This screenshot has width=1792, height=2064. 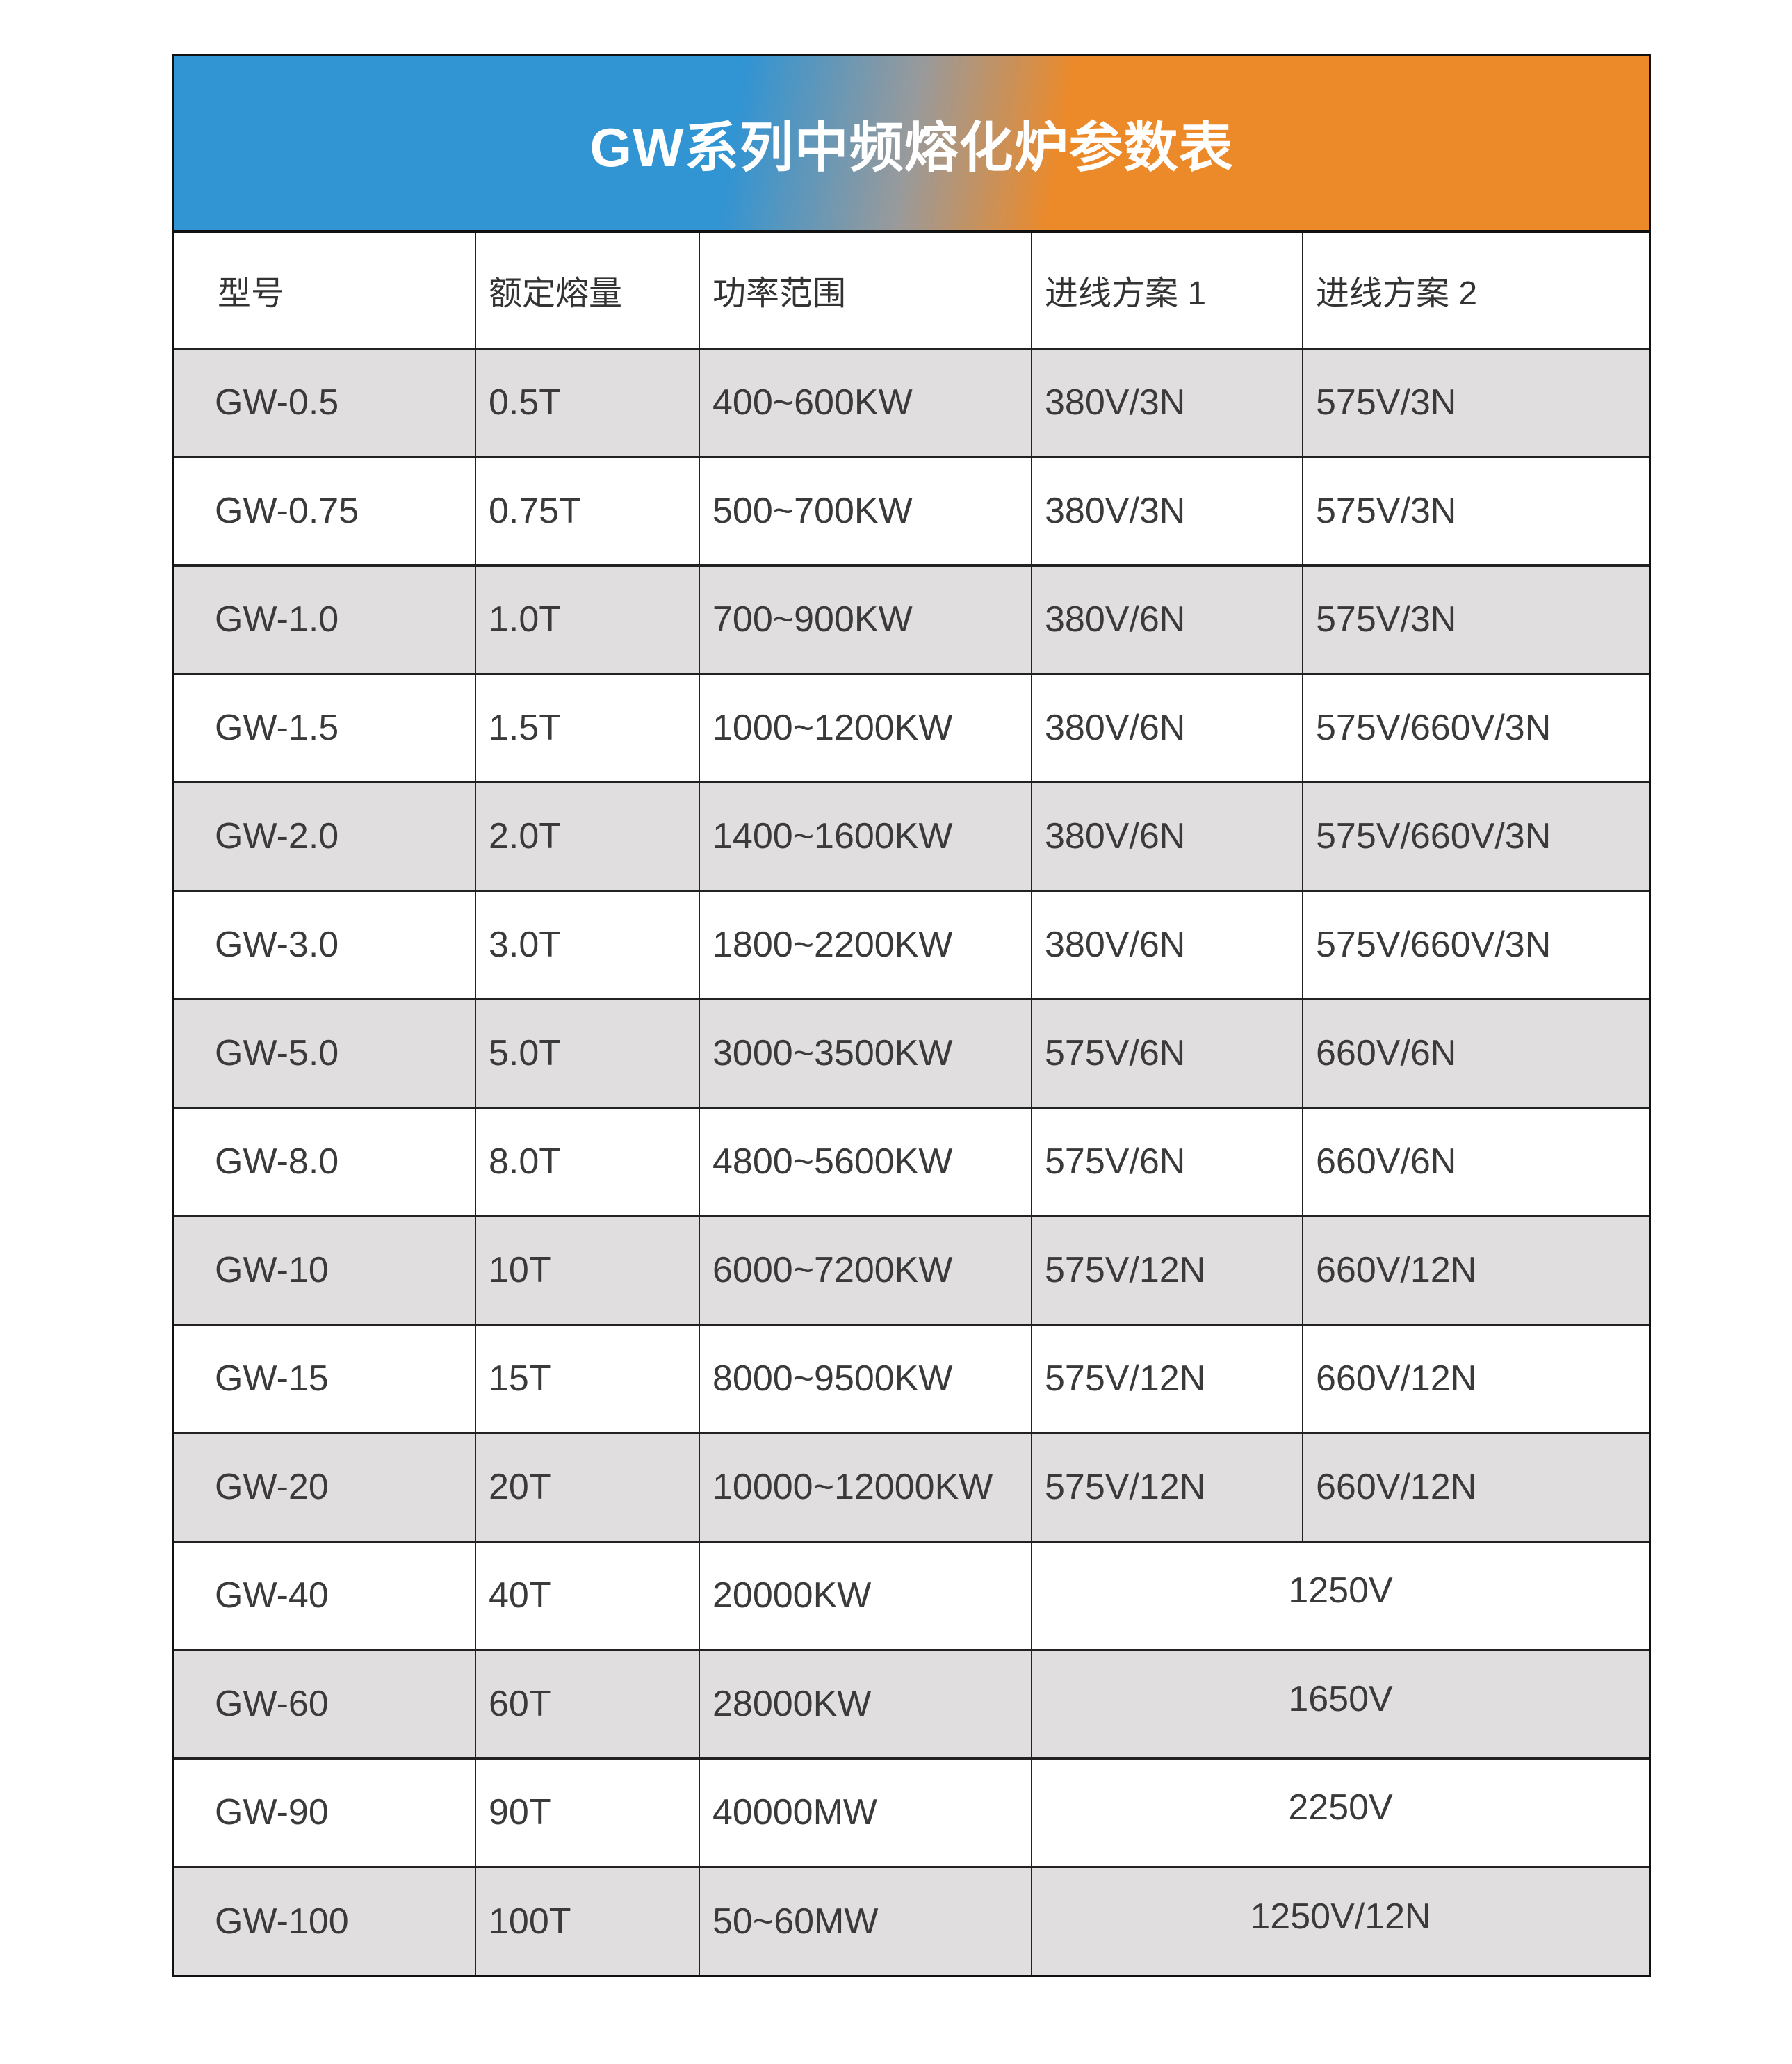 I want to click on table-row: GW-100 100T 50~60MW 1250V/12N, so click(x=912, y=1921).